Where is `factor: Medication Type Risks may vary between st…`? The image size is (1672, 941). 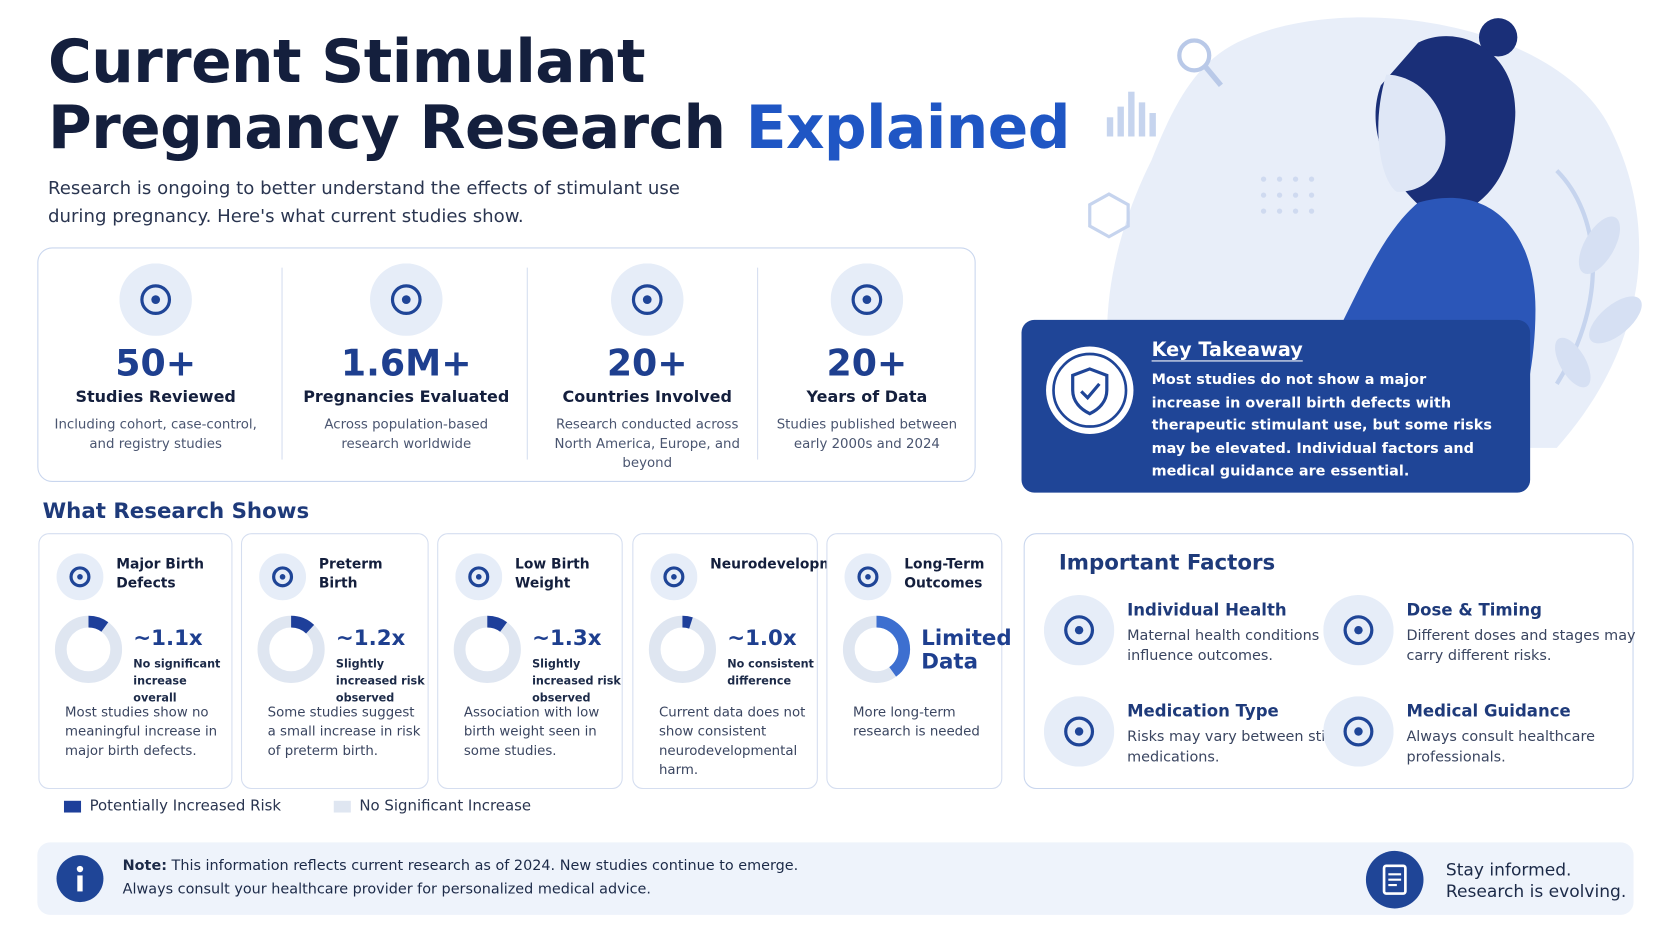 factor: Medication Type Risks may vary between st… is located at coordinates (1255, 735).